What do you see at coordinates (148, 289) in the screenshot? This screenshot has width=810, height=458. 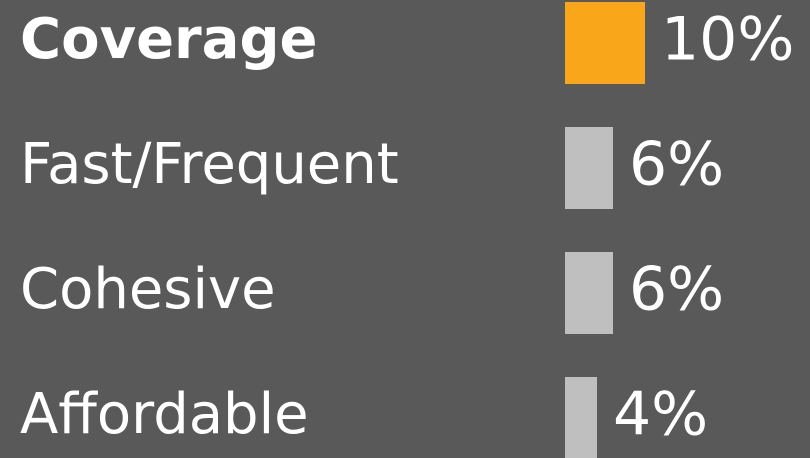 I see `category-label: Cohesive` at bounding box center [148, 289].